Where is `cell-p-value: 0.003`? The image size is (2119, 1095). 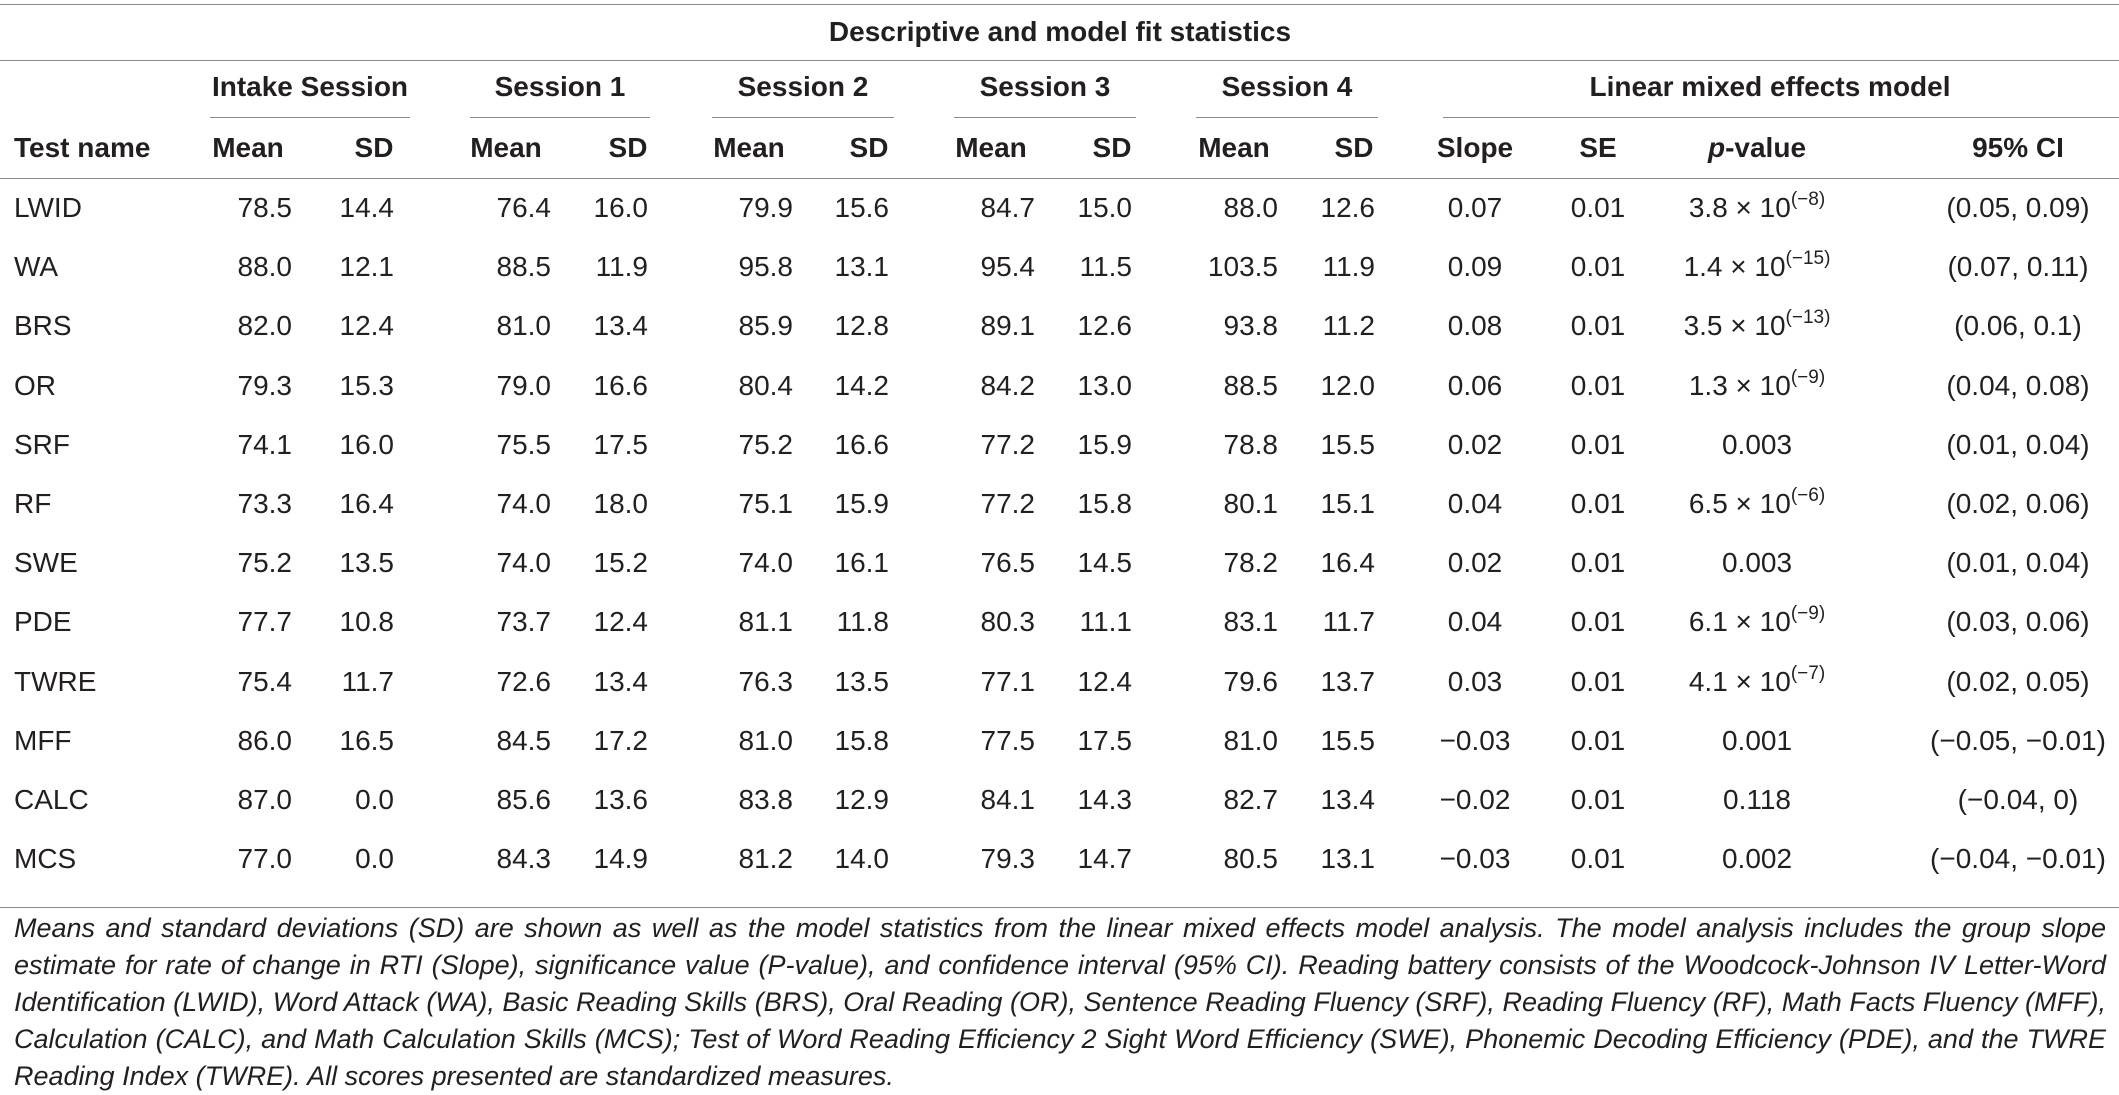
cell-p-value: 0.003 is located at coordinates (1757, 445).